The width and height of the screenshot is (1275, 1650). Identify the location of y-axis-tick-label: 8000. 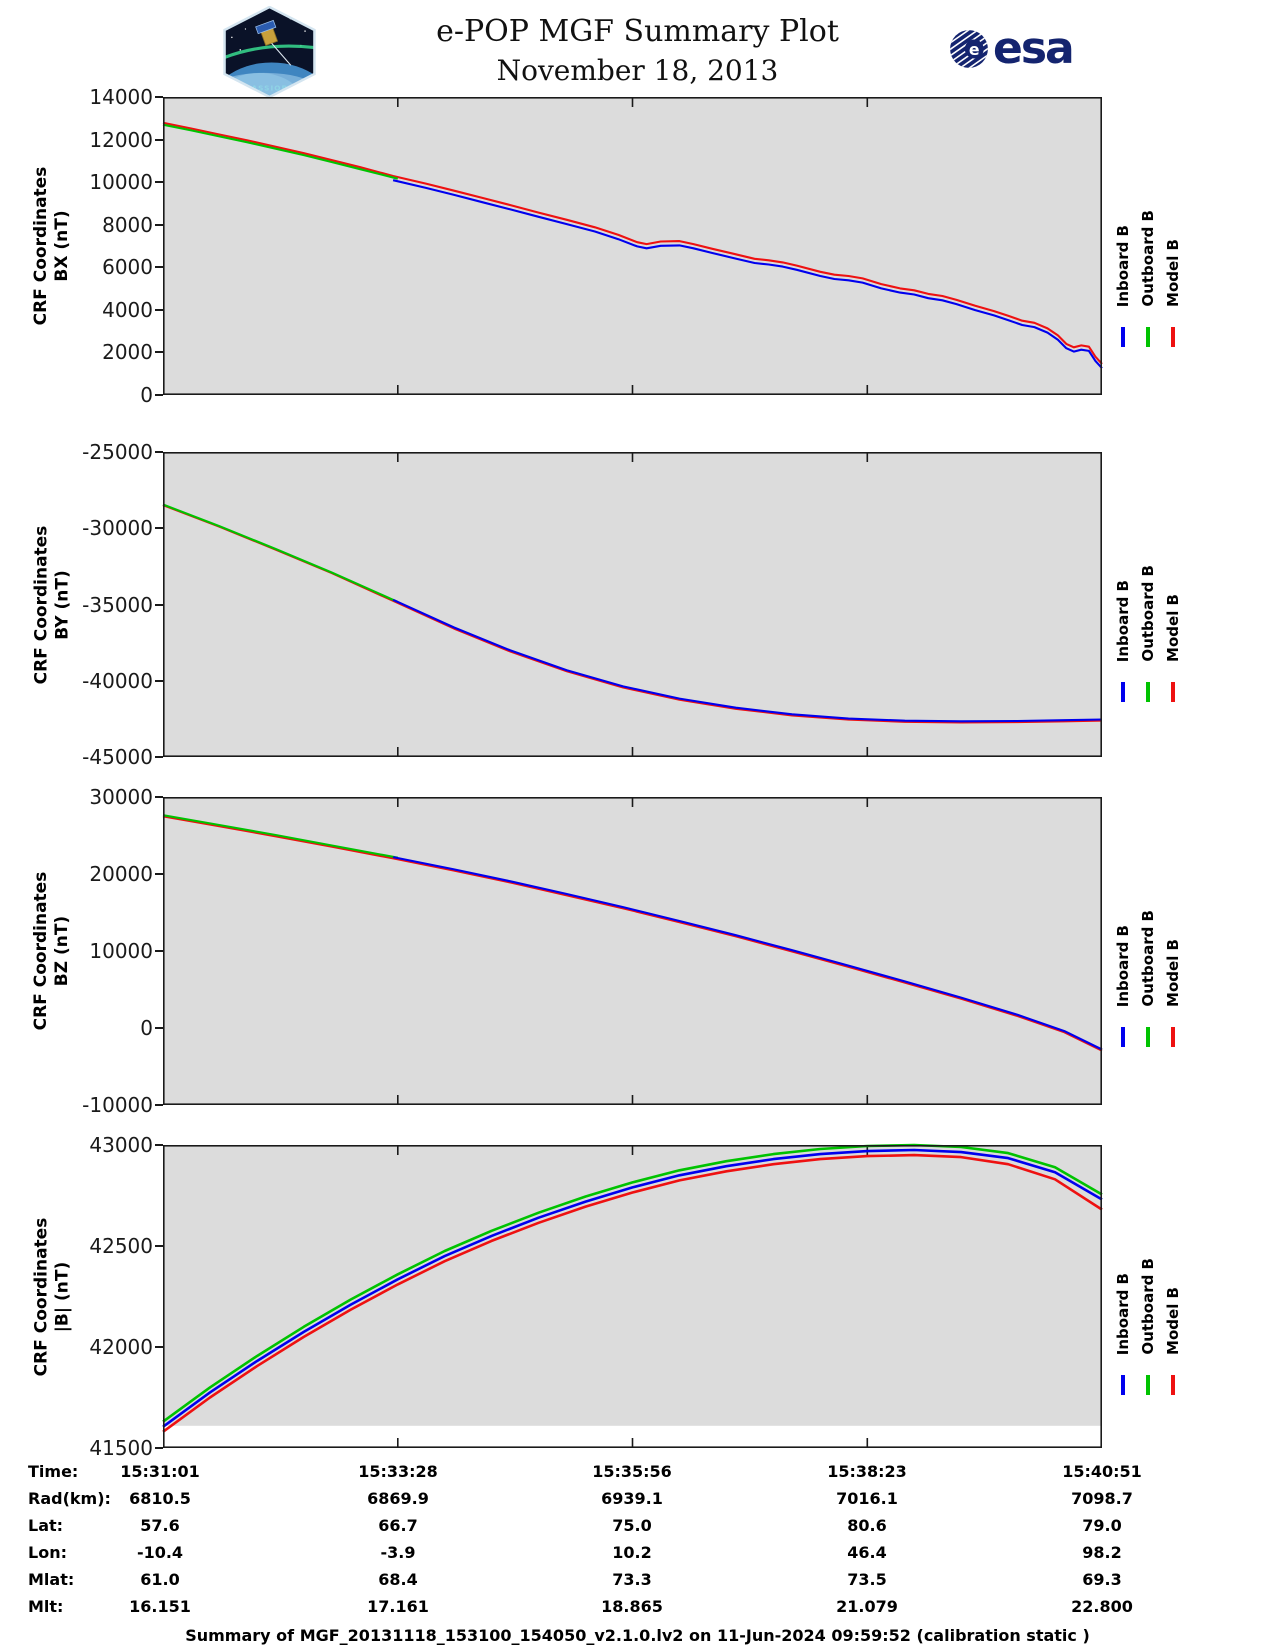
(127, 224).